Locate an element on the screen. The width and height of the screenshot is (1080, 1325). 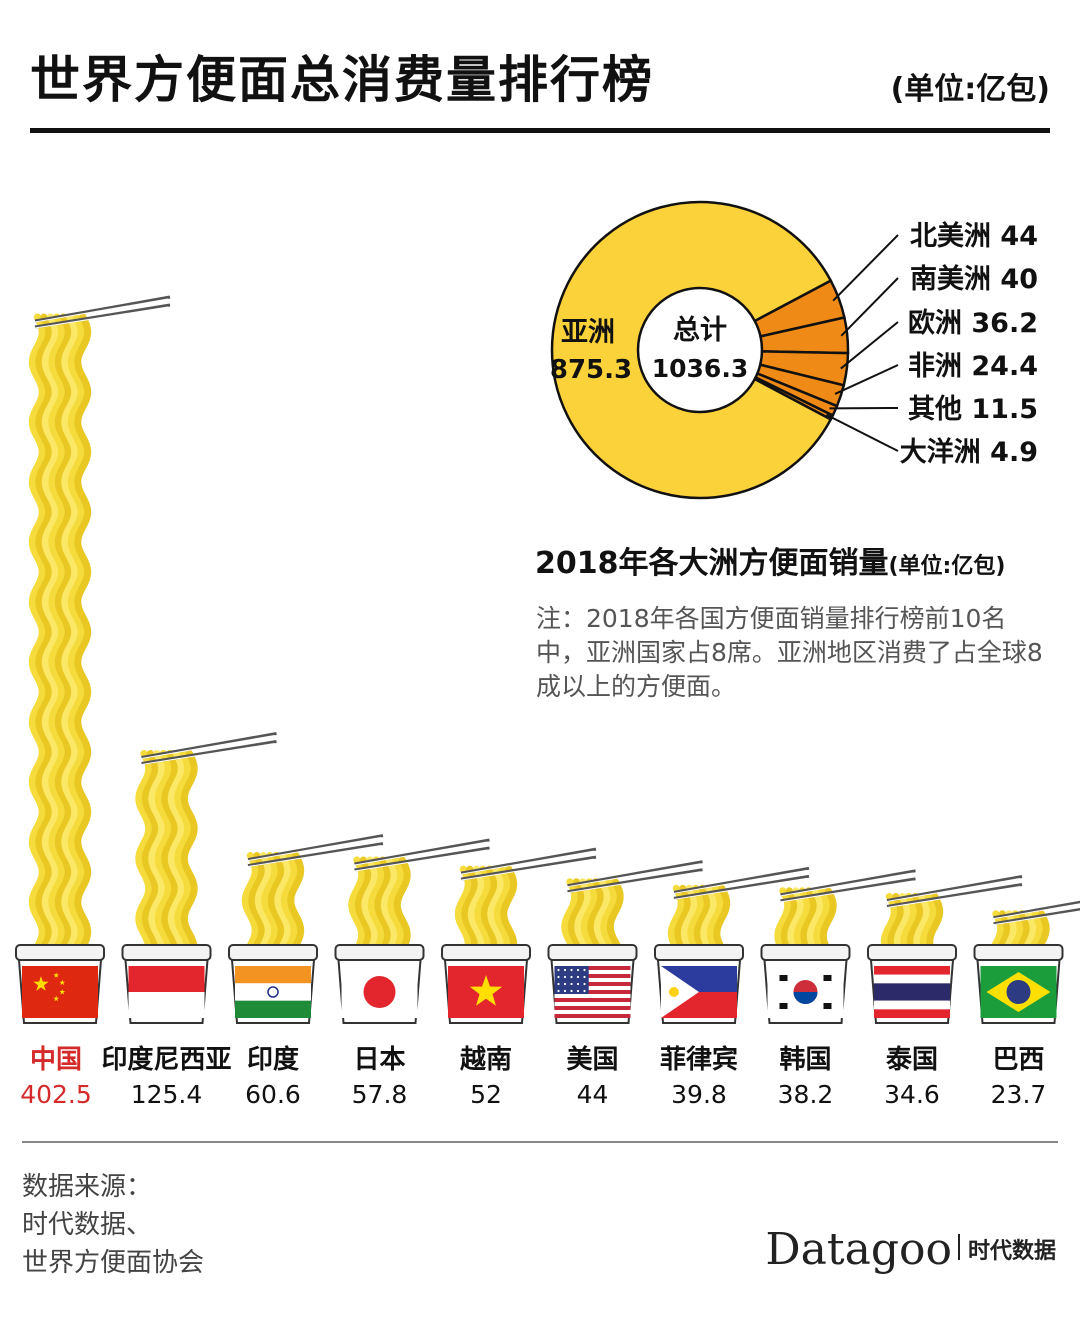
donut-slice is located at coordinates (691, 350).